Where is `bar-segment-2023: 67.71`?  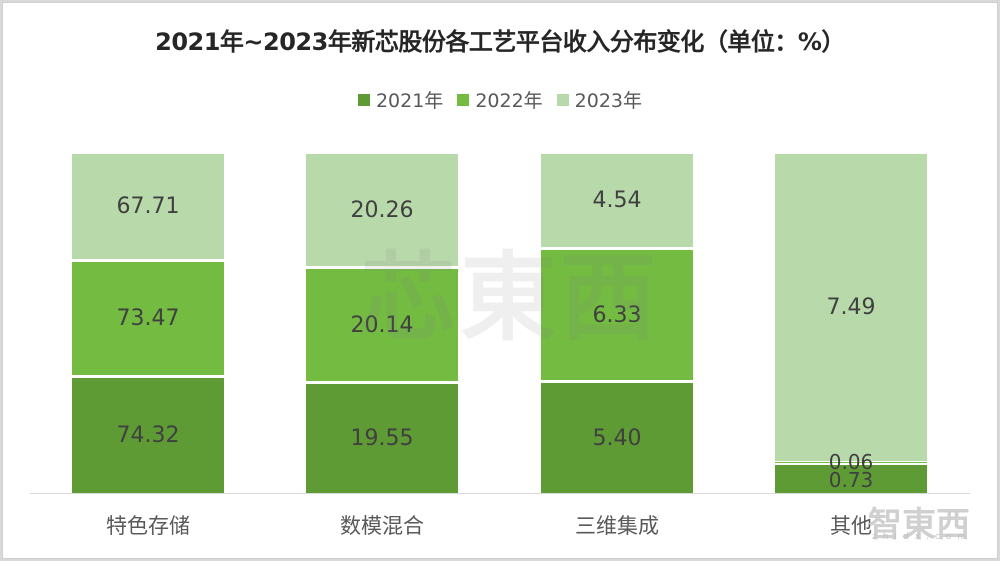 bar-segment-2023: 67.71 is located at coordinates (148, 206).